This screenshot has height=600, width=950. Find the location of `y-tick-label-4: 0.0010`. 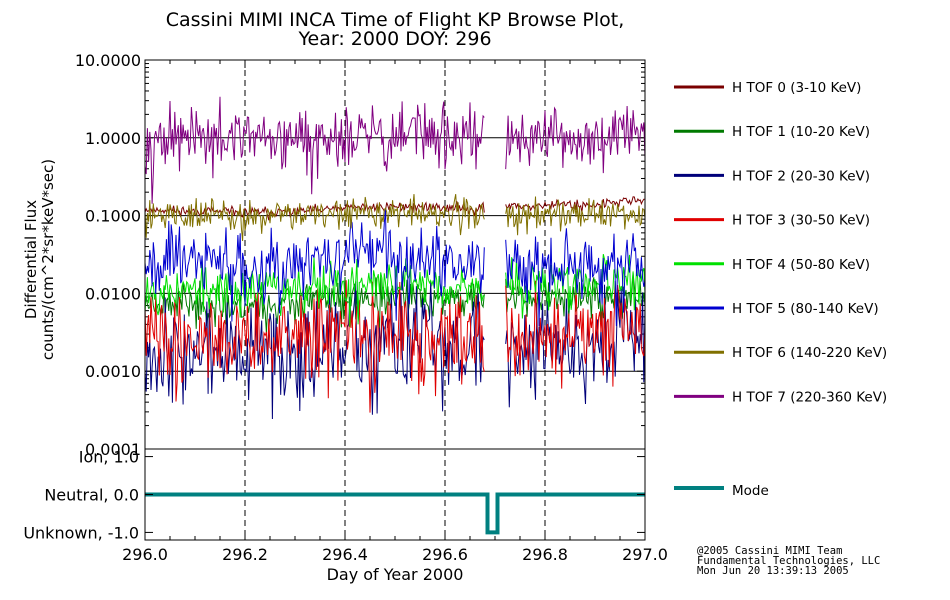

y-tick-label-4: 0.0010 is located at coordinates (113, 371).